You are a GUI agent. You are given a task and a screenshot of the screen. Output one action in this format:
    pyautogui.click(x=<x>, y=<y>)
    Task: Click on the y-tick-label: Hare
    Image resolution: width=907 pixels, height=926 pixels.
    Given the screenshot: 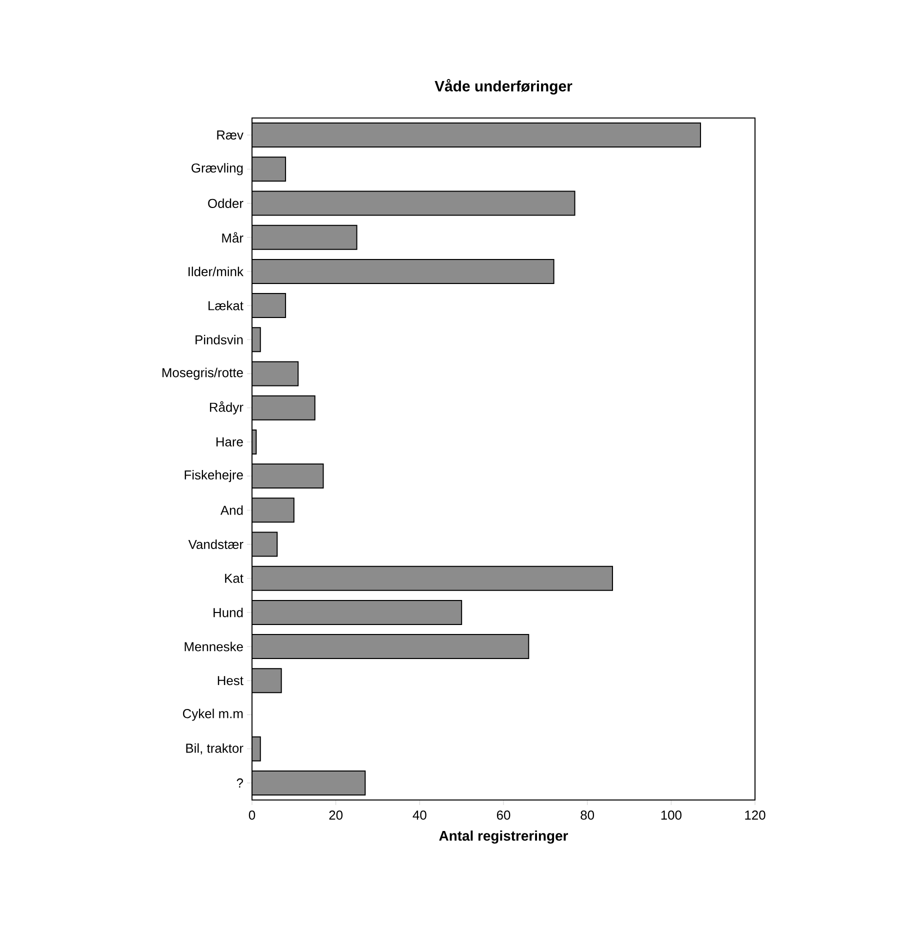 What is the action you would take?
    pyautogui.click(x=229, y=441)
    